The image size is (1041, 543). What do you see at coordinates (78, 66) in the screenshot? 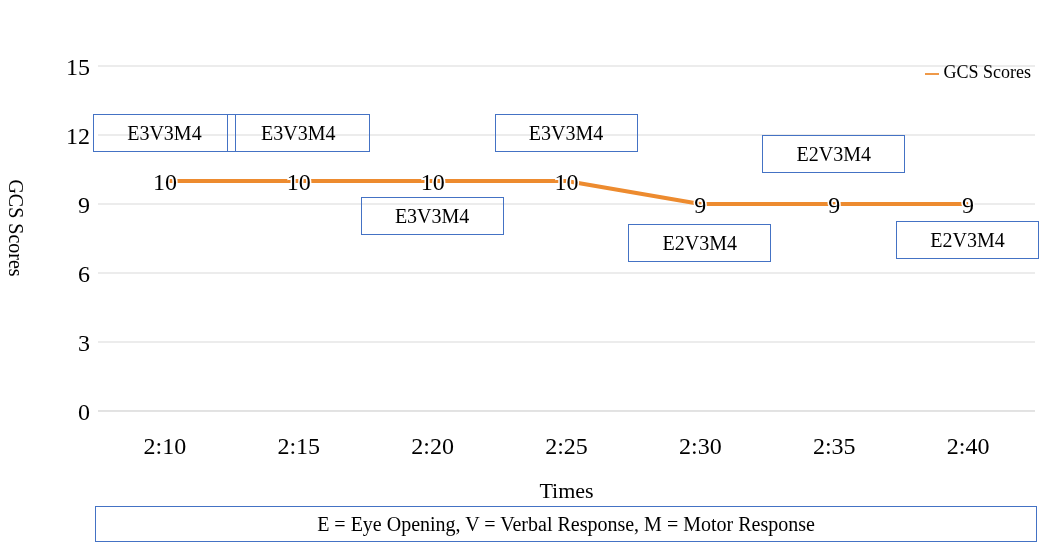
I see `y-tick-label: 15` at bounding box center [78, 66].